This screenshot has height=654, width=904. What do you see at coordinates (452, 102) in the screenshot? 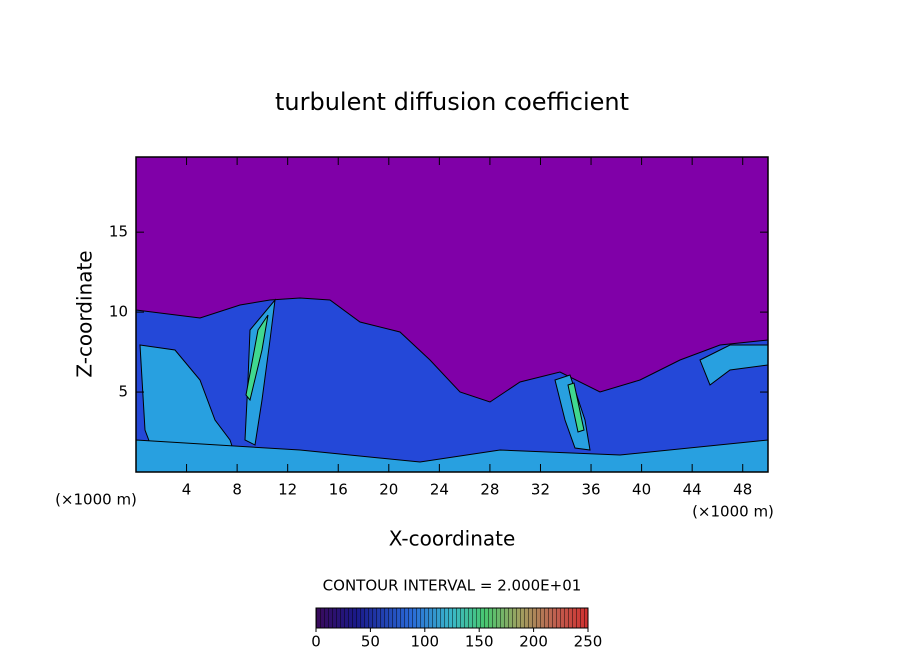
I see `chart-title: turbulent diffusion coefficient` at bounding box center [452, 102].